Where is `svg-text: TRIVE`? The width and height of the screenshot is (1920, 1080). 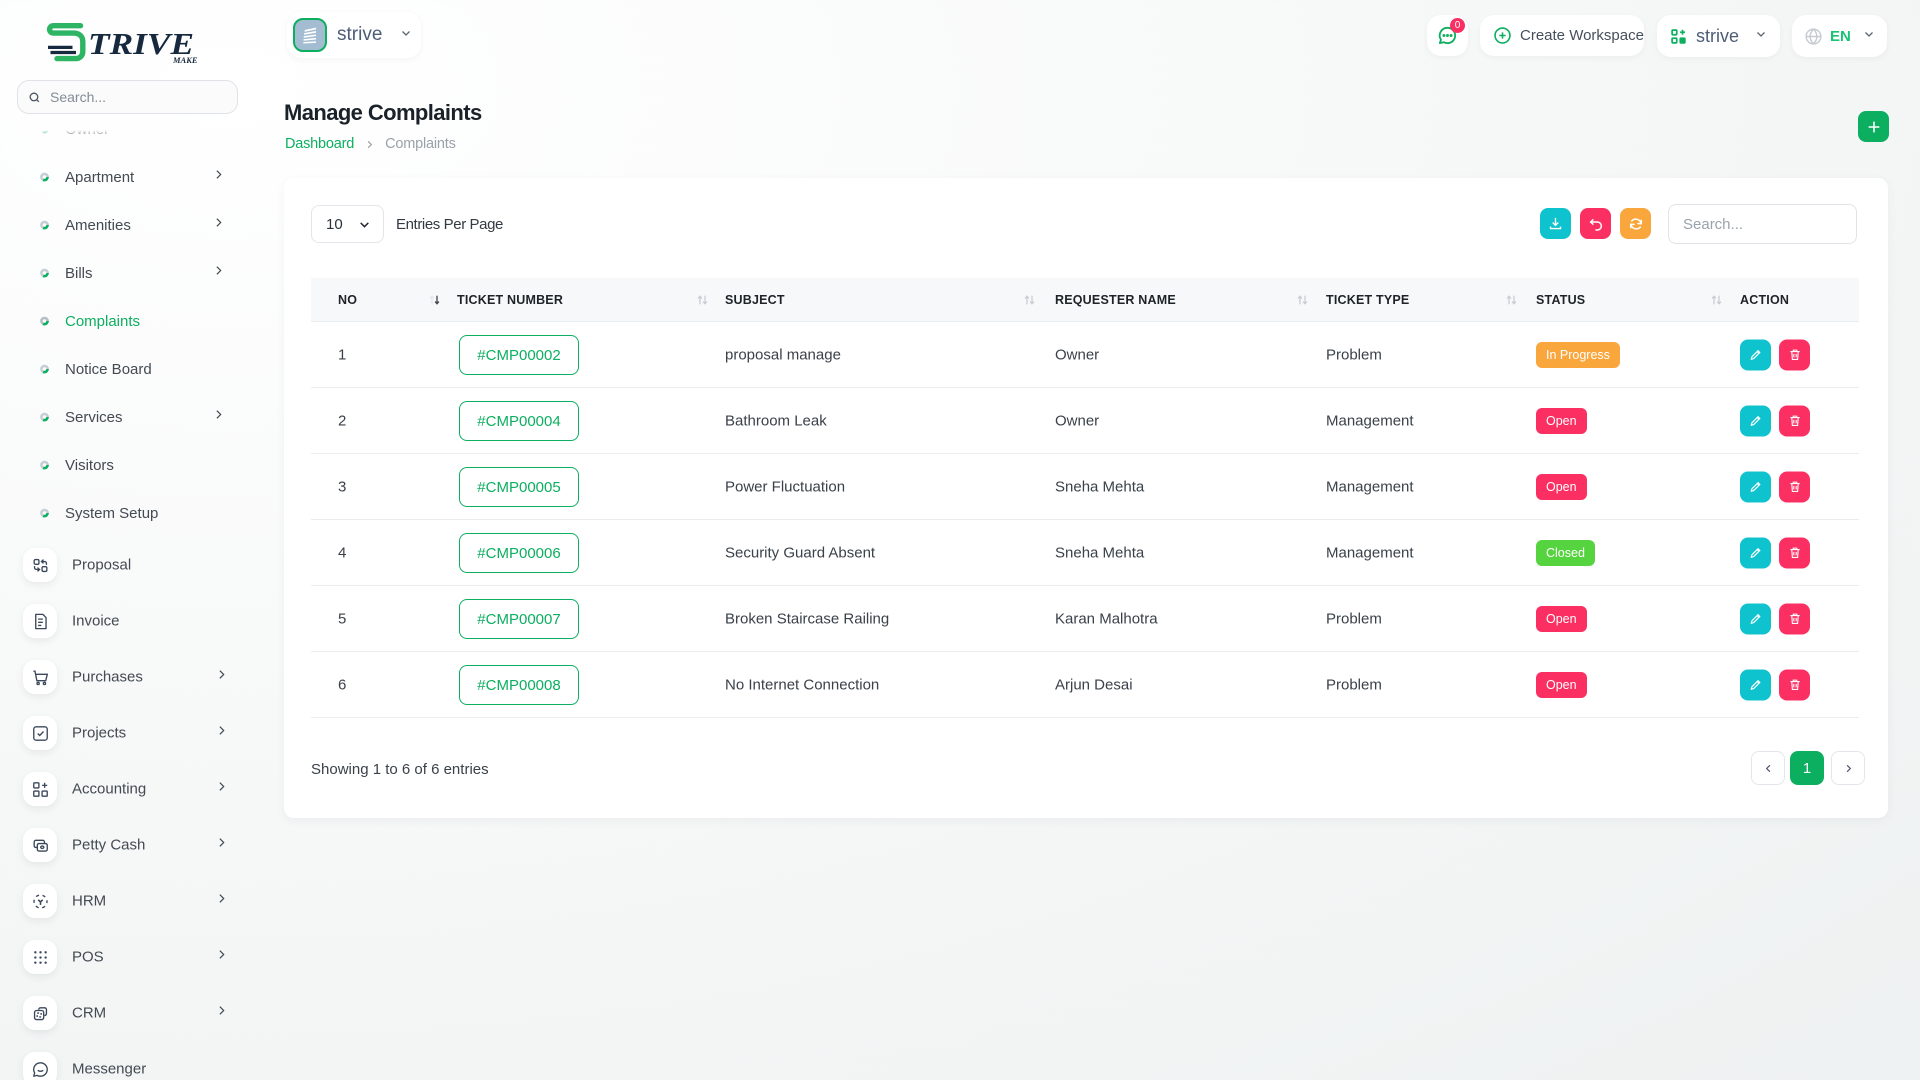
svg-text: TRIVE is located at coordinates (141, 43).